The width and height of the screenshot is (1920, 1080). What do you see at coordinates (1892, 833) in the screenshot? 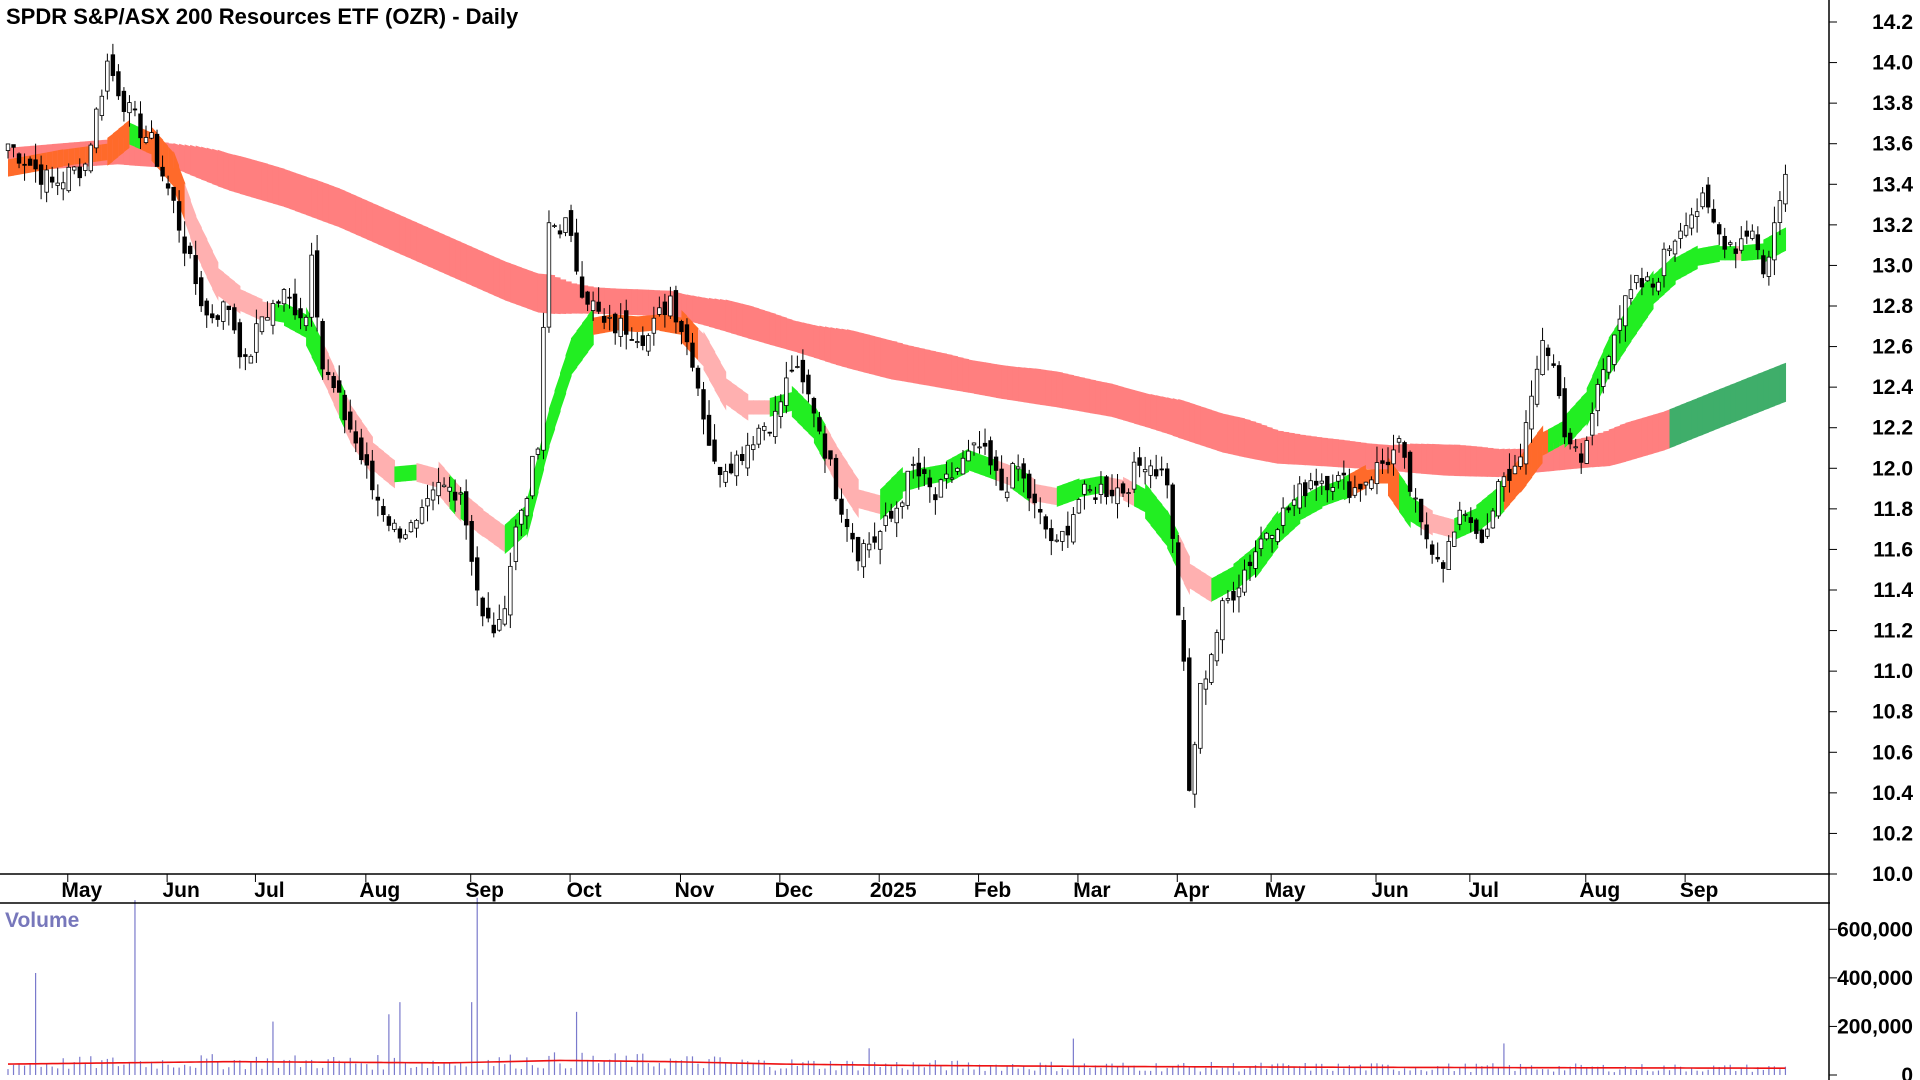
I see `price-tick-label: 10.2` at bounding box center [1892, 833].